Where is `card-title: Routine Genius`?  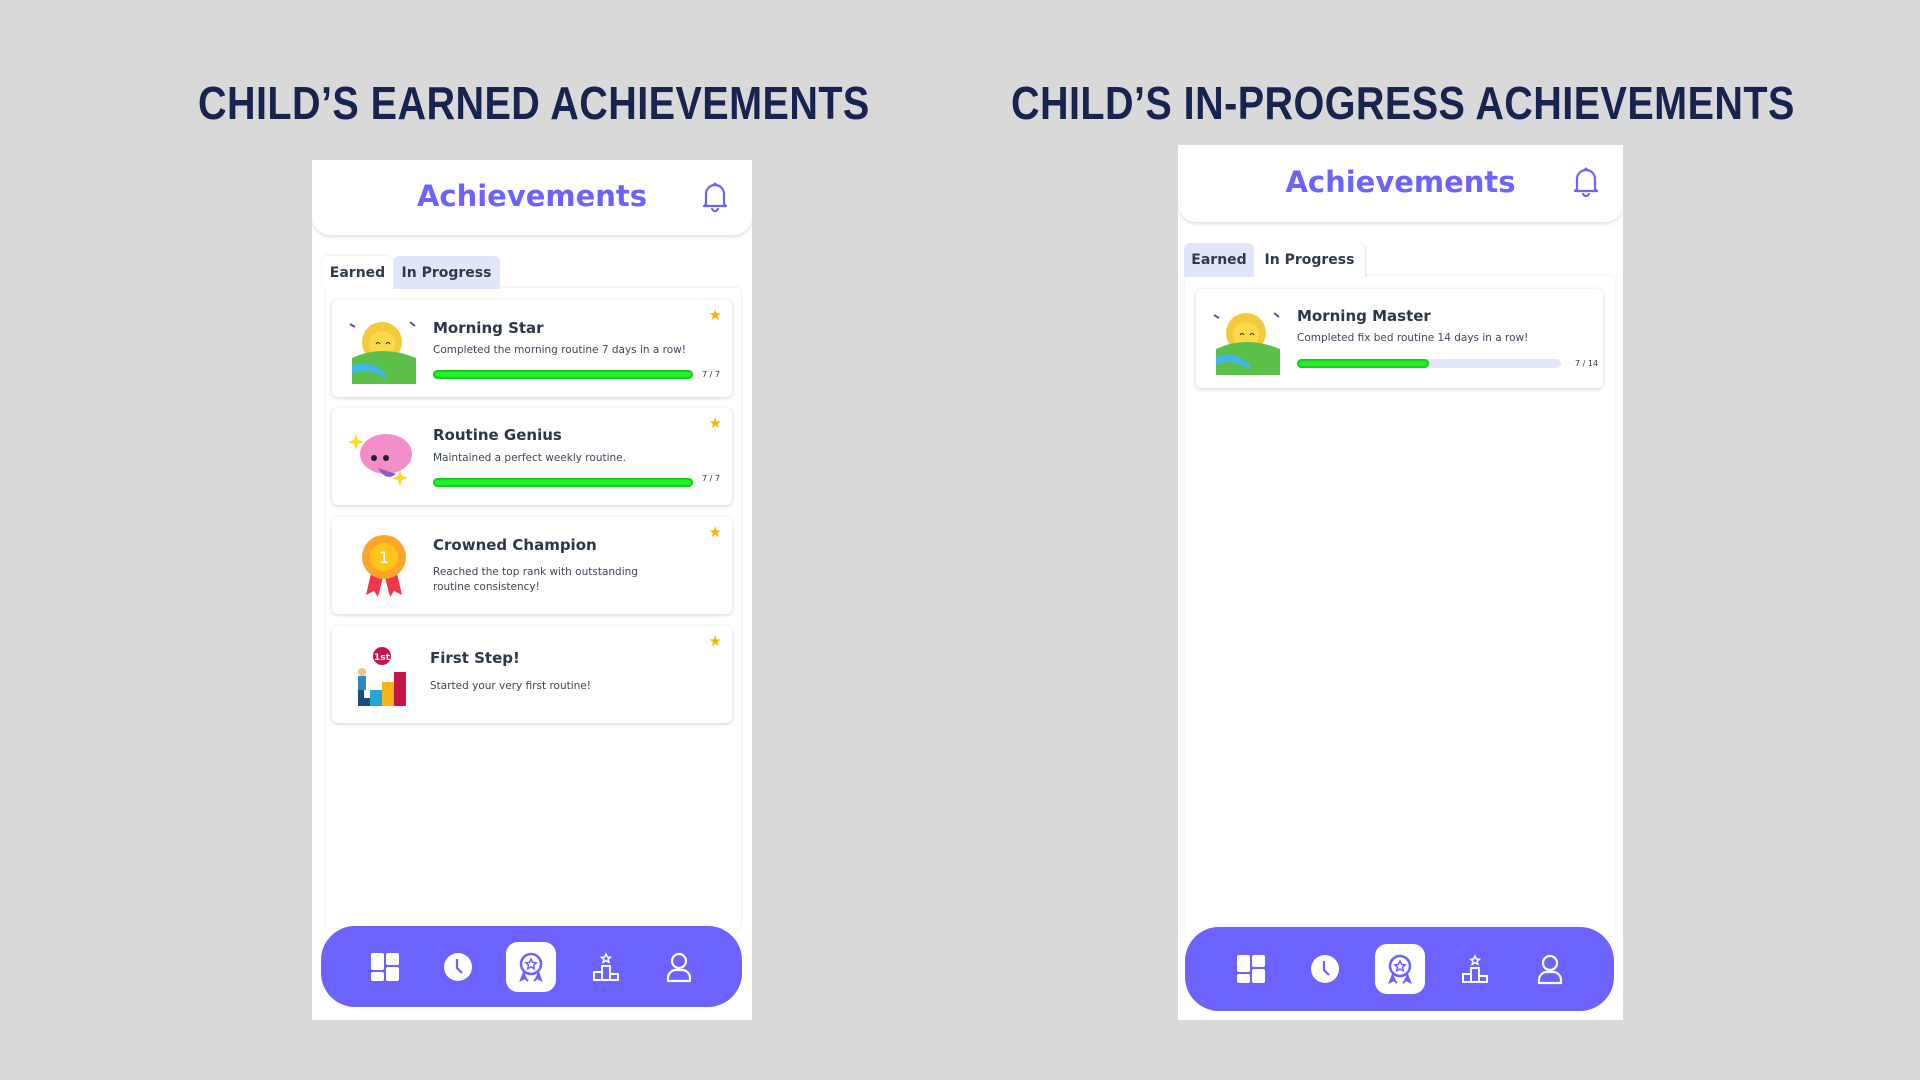
card-title: Routine Genius is located at coordinates (497, 435).